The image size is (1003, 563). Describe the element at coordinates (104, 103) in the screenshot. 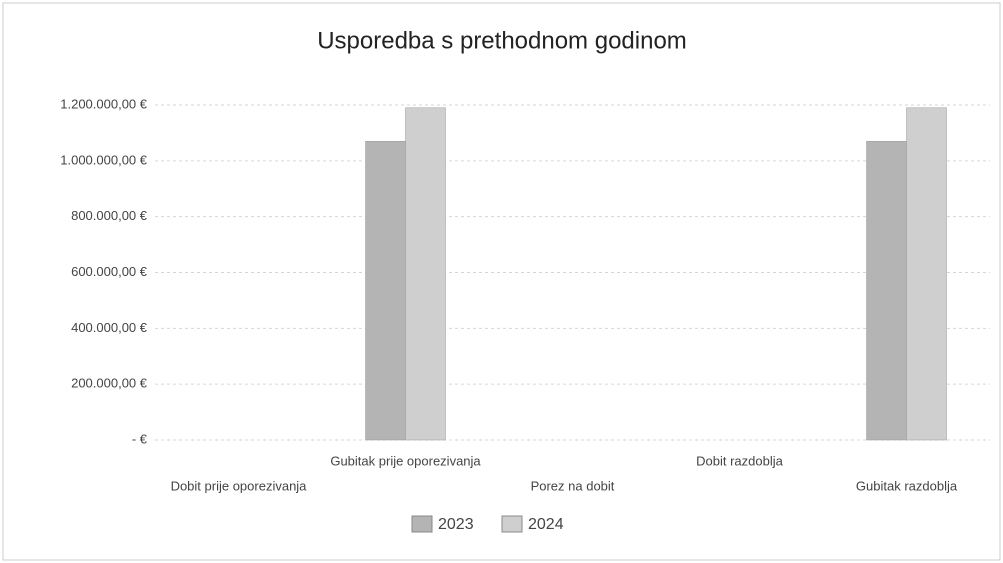

I see `y-tick-label: 1.200.000,00 €` at that location.